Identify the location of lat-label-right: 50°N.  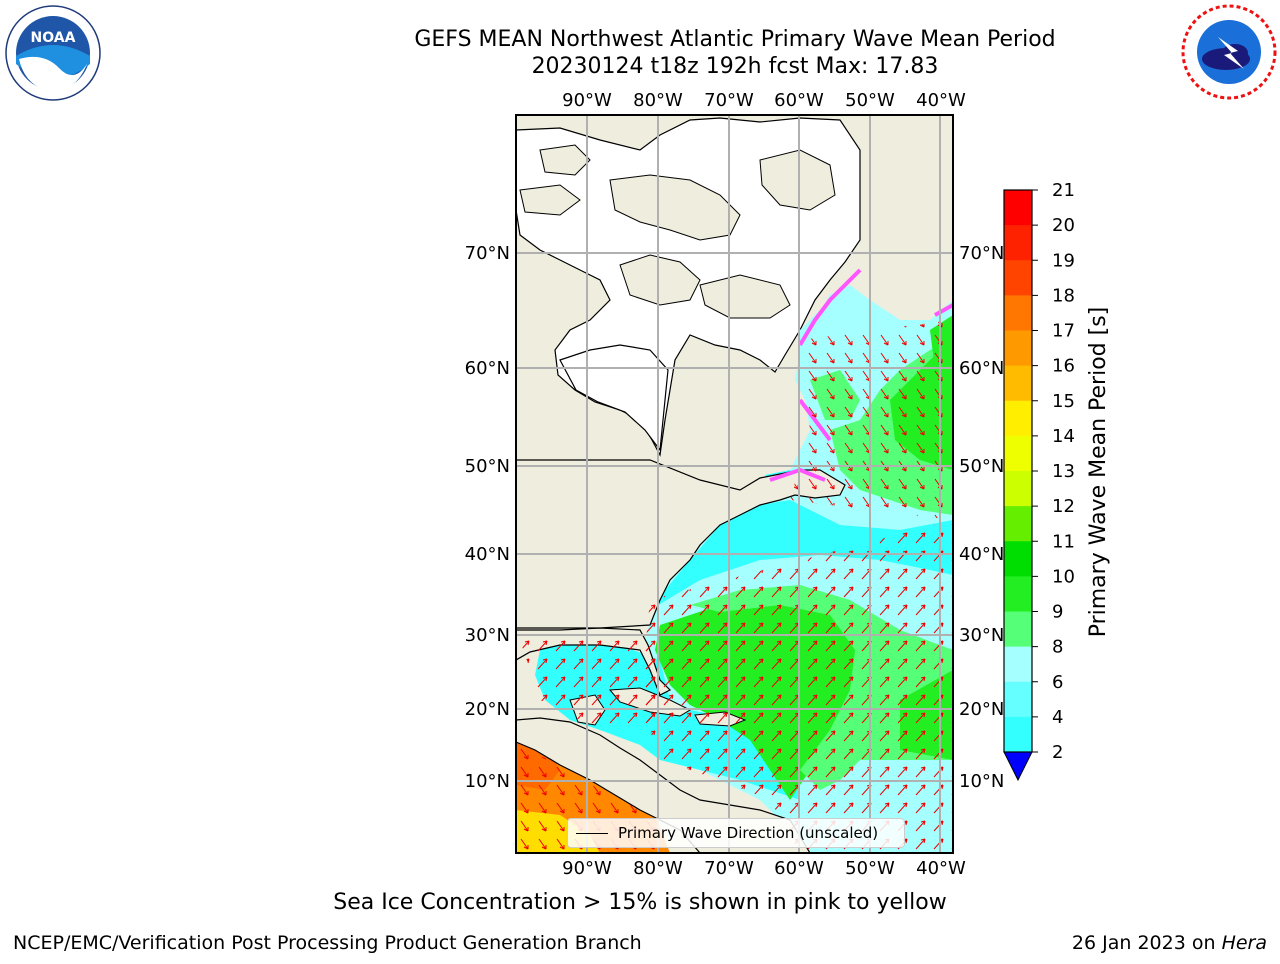
(981, 466).